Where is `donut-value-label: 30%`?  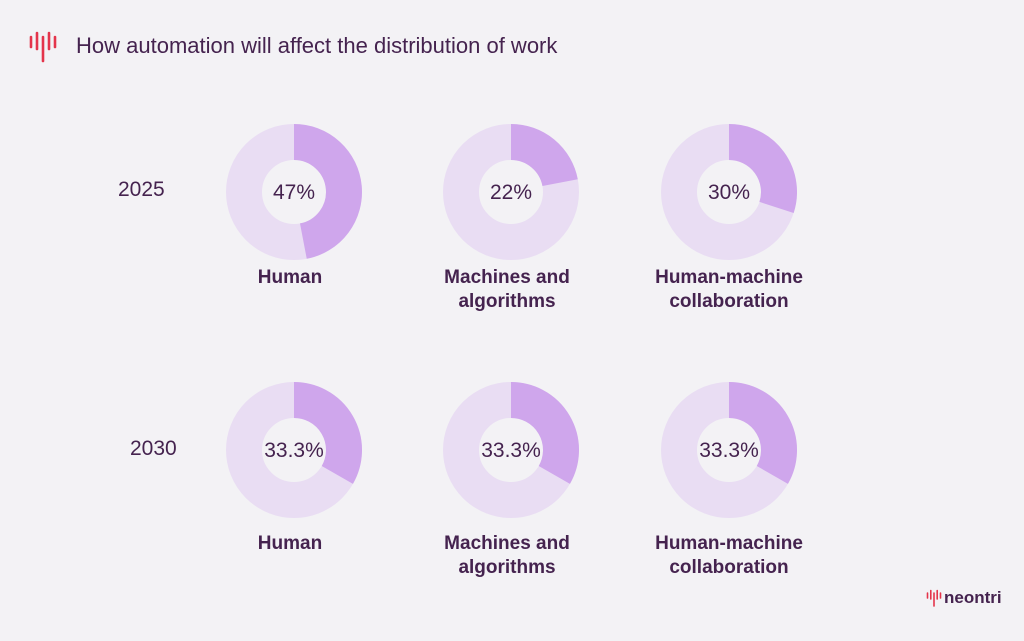
donut-value-label: 30% is located at coordinates (729, 192).